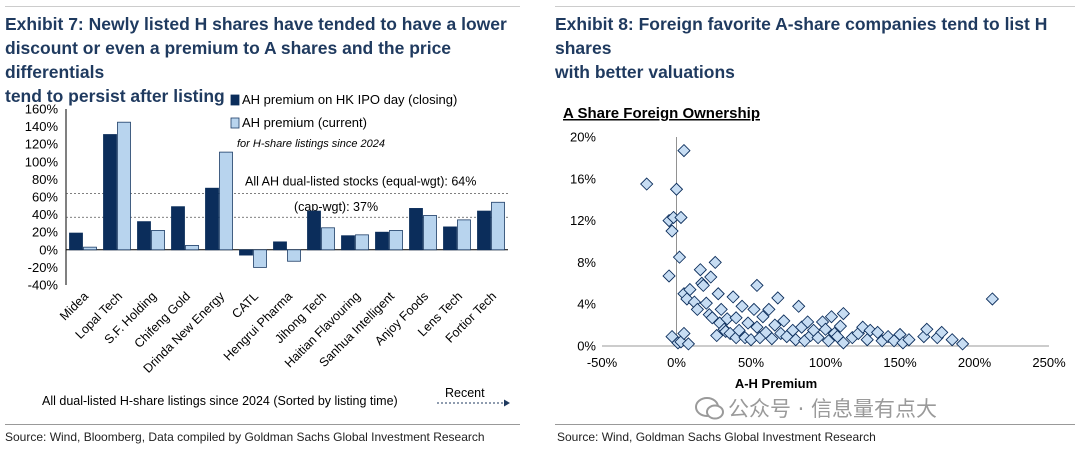 The width and height of the screenshot is (1080, 455). I want to click on wechat-icon, so click(709, 408).